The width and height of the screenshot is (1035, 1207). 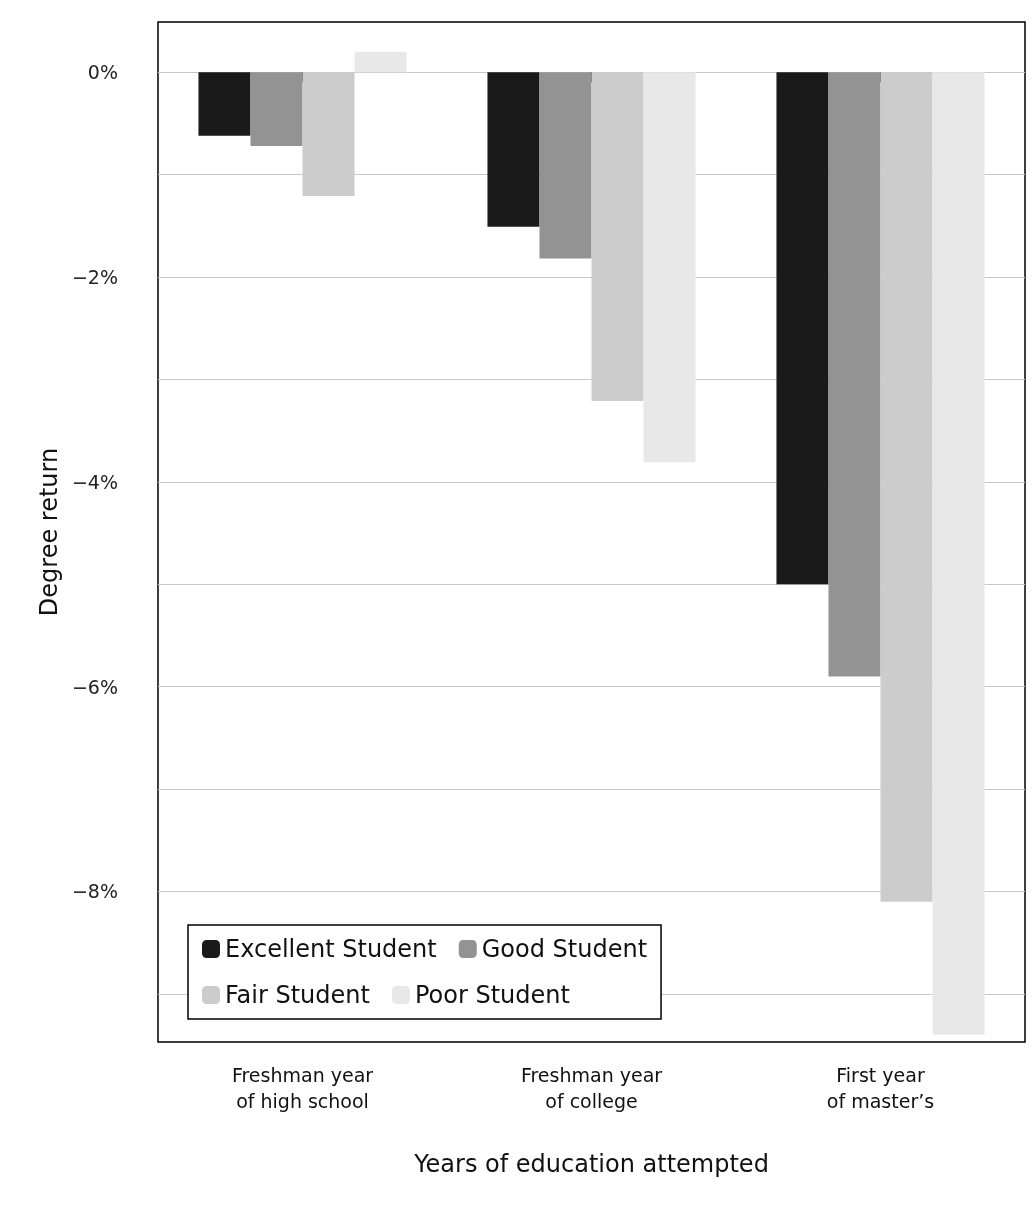 I want to click on y-tick-label: −4%, so click(x=94, y=481).